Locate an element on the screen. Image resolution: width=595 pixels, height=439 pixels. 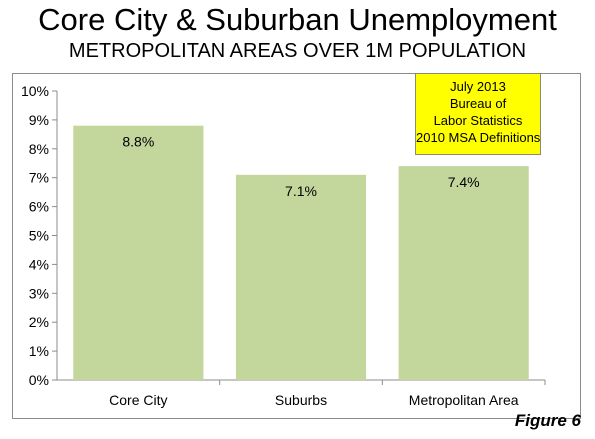
annotation-line: Bureau of is located at coordinates (478, 103).